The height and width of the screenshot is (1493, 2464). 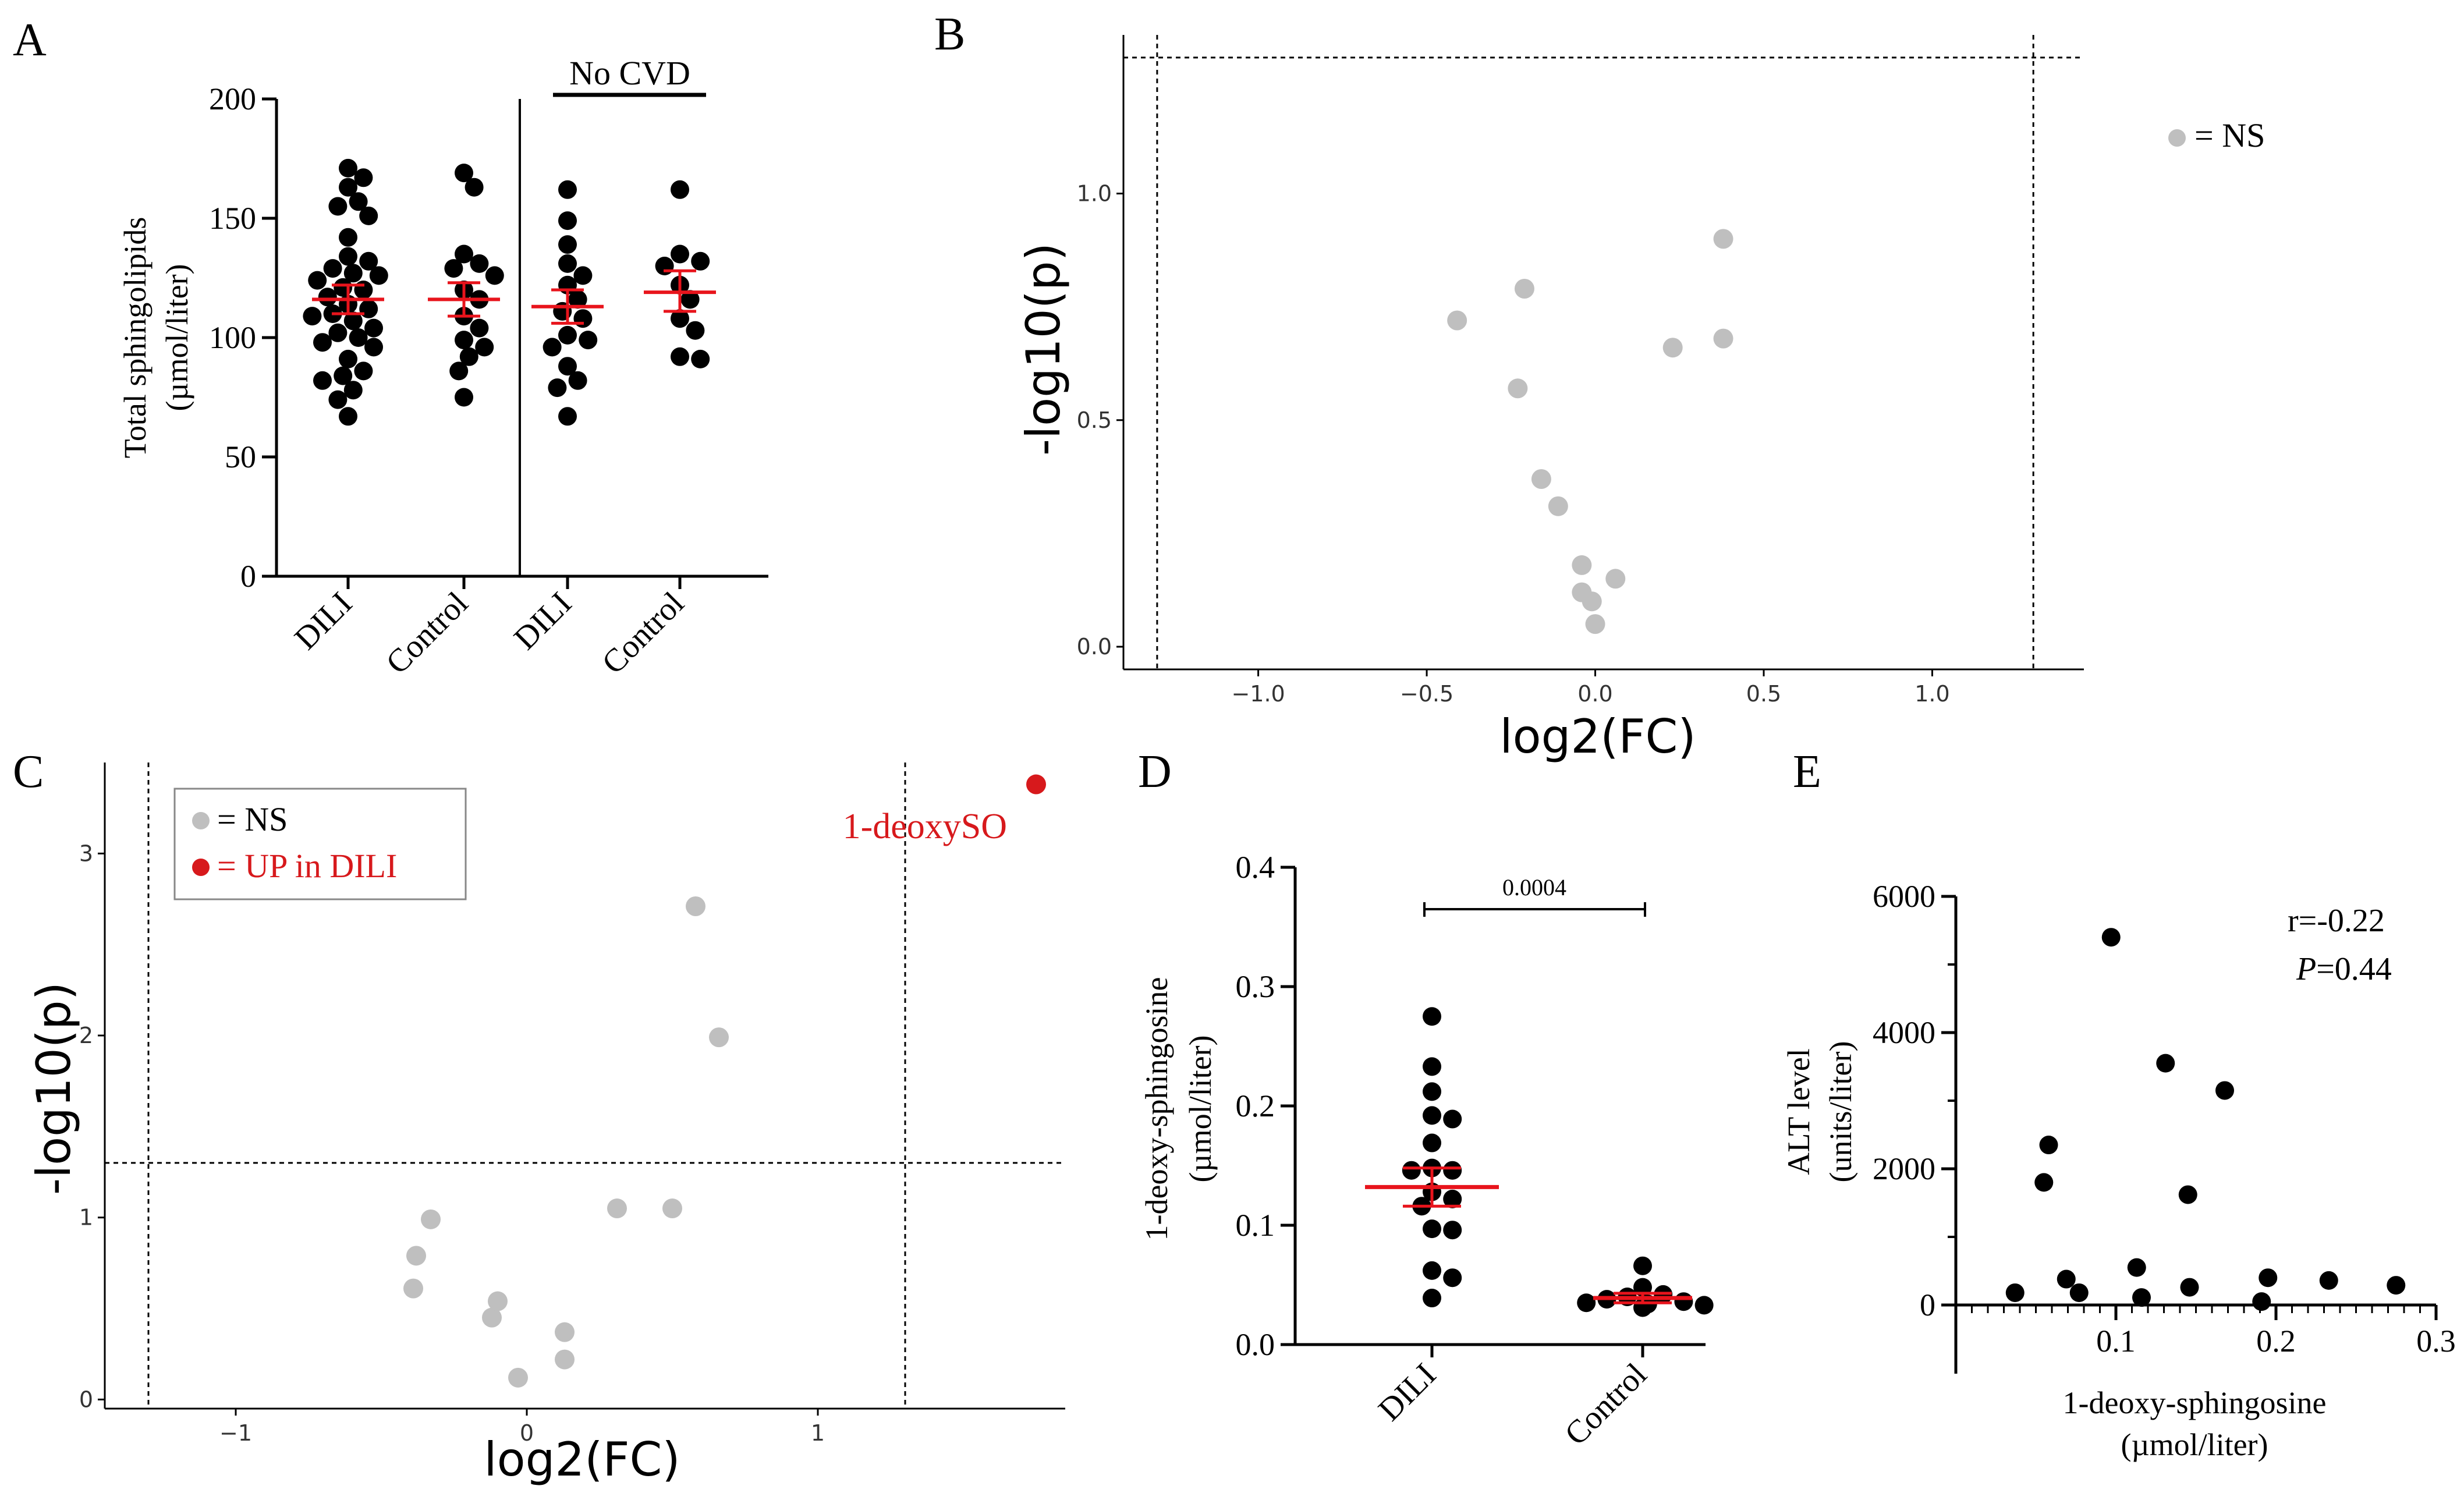 I want to click on panel-c-legend-ns-label: = NS, so click(x=253, y=819).